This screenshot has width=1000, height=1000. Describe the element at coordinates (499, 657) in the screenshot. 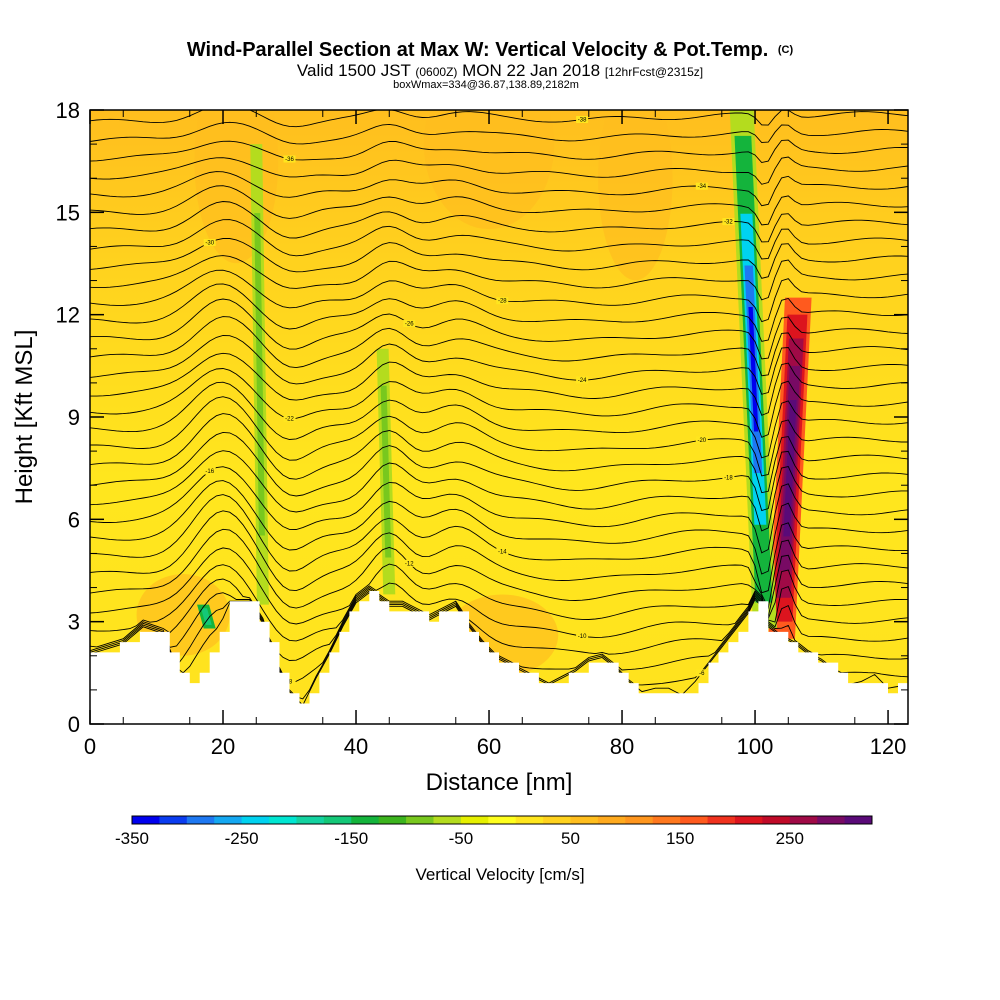

I see `terrain-mask` at that location.